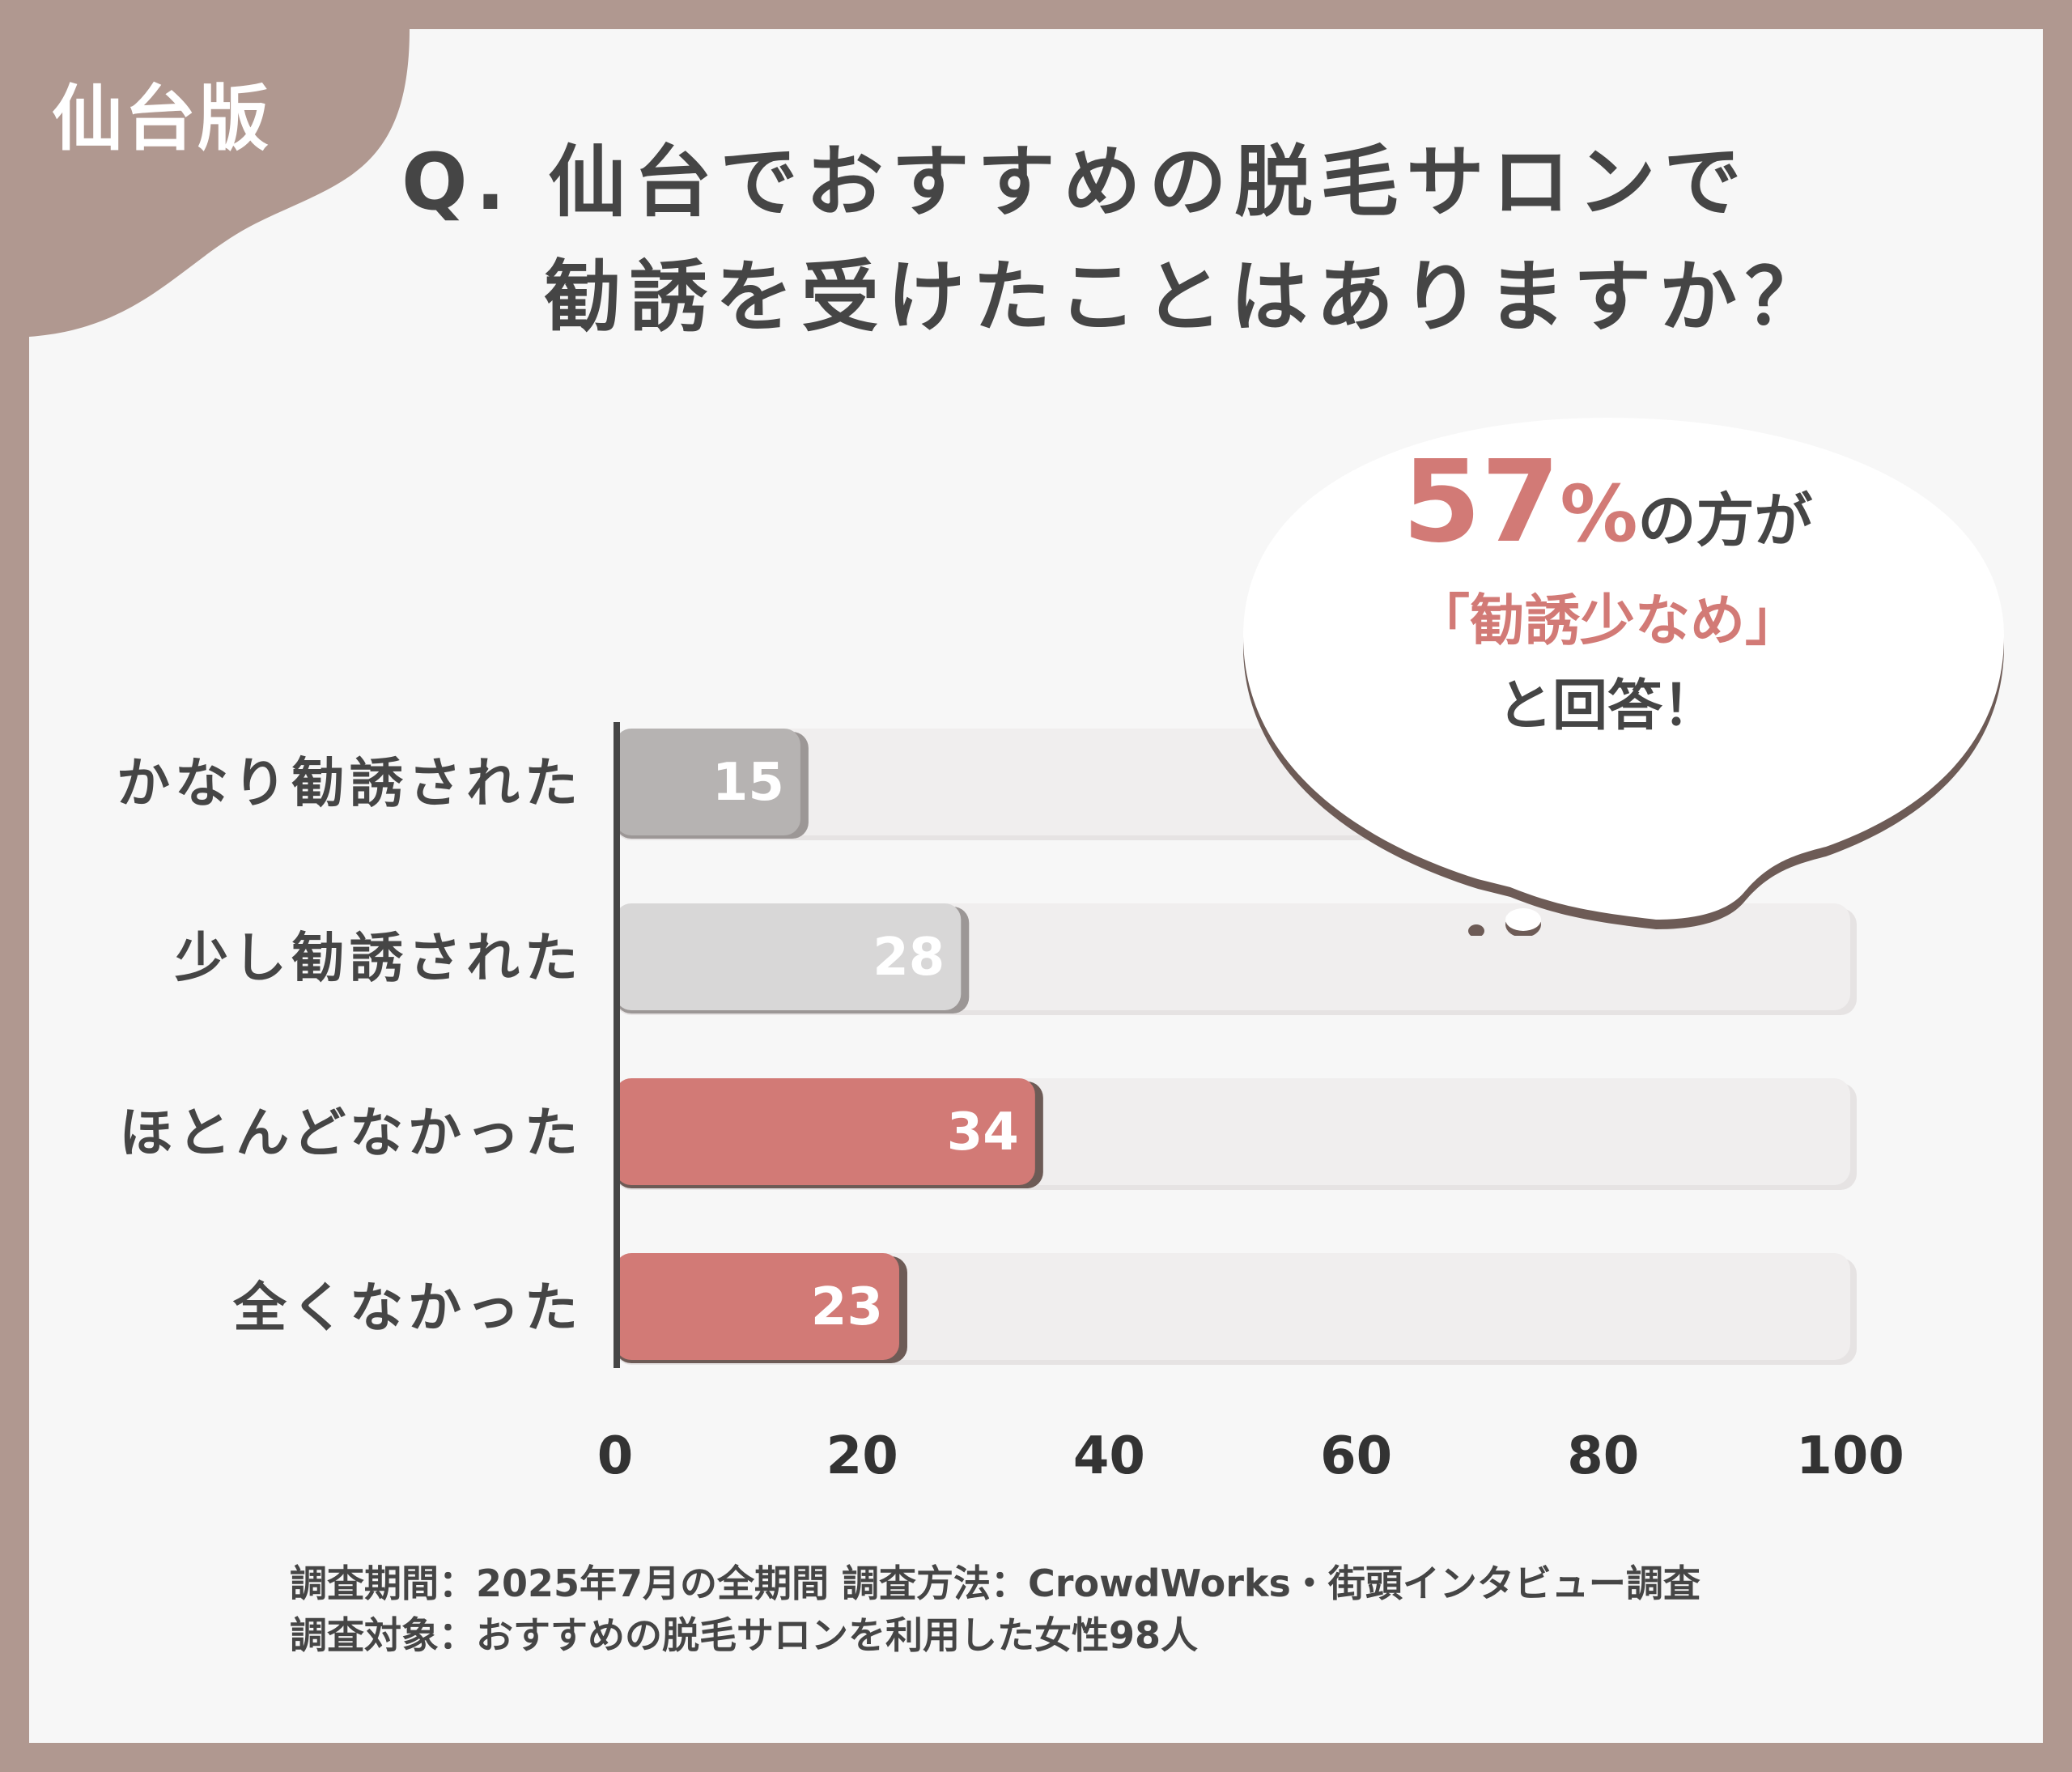 The height and width of the screenshot is (1772, 2072). What do you see at coordinates (1607, 621) in the screenshot?
I see `callout-quote: 「勧誘少なめ」` at bounding box center [1607, 621].